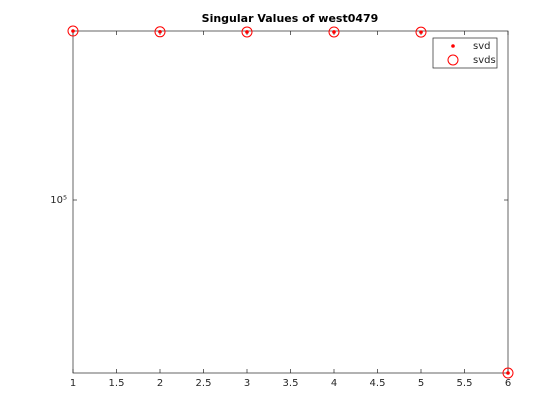  What do you see at coordinates (484, 60) in the screenshot?
I see `legend-label: svds` at bounding box center [484, 60].